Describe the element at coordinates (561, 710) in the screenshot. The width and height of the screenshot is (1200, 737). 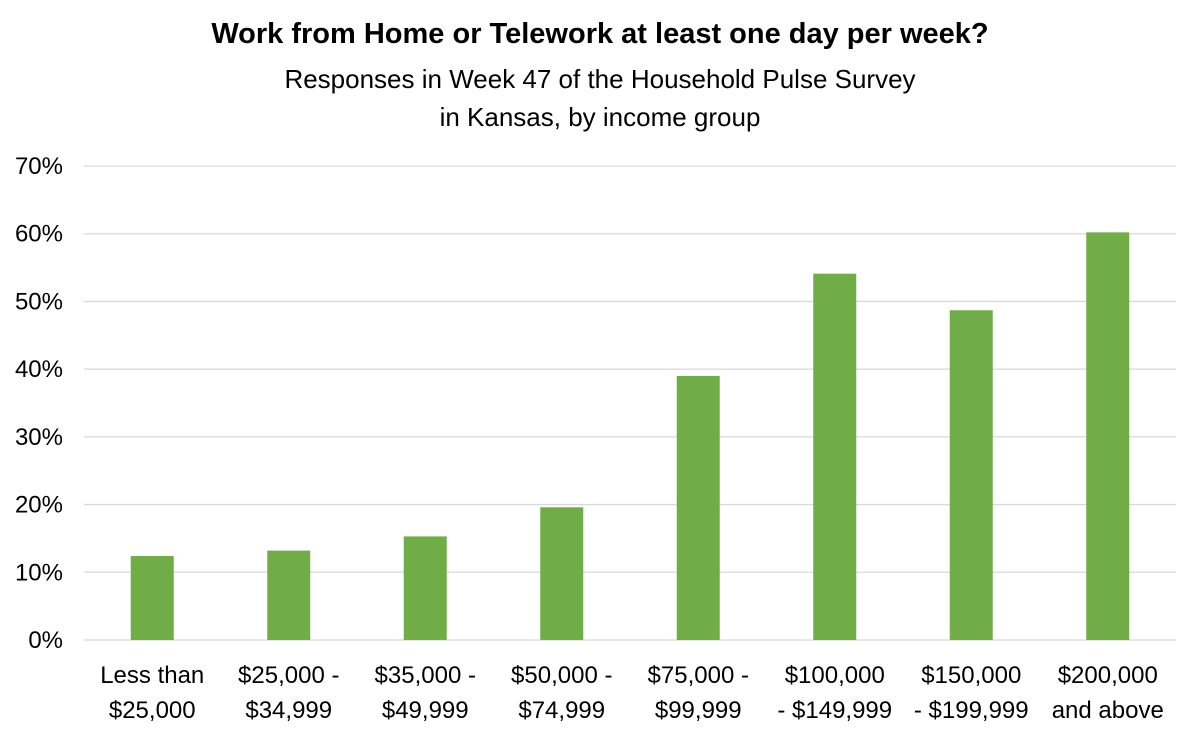
I see `x-category-label: $74,999` at that location.